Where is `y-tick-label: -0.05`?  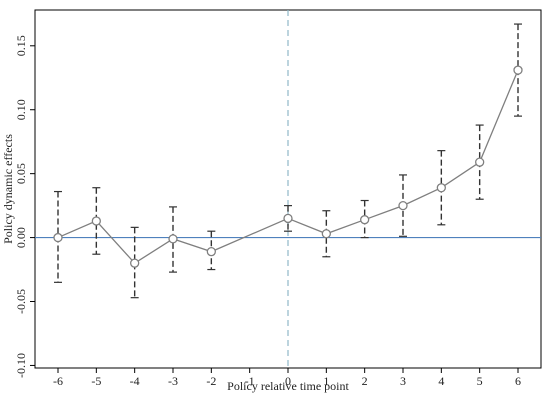 y-tick-label: -0.05 is located at coordinates (21, 301).